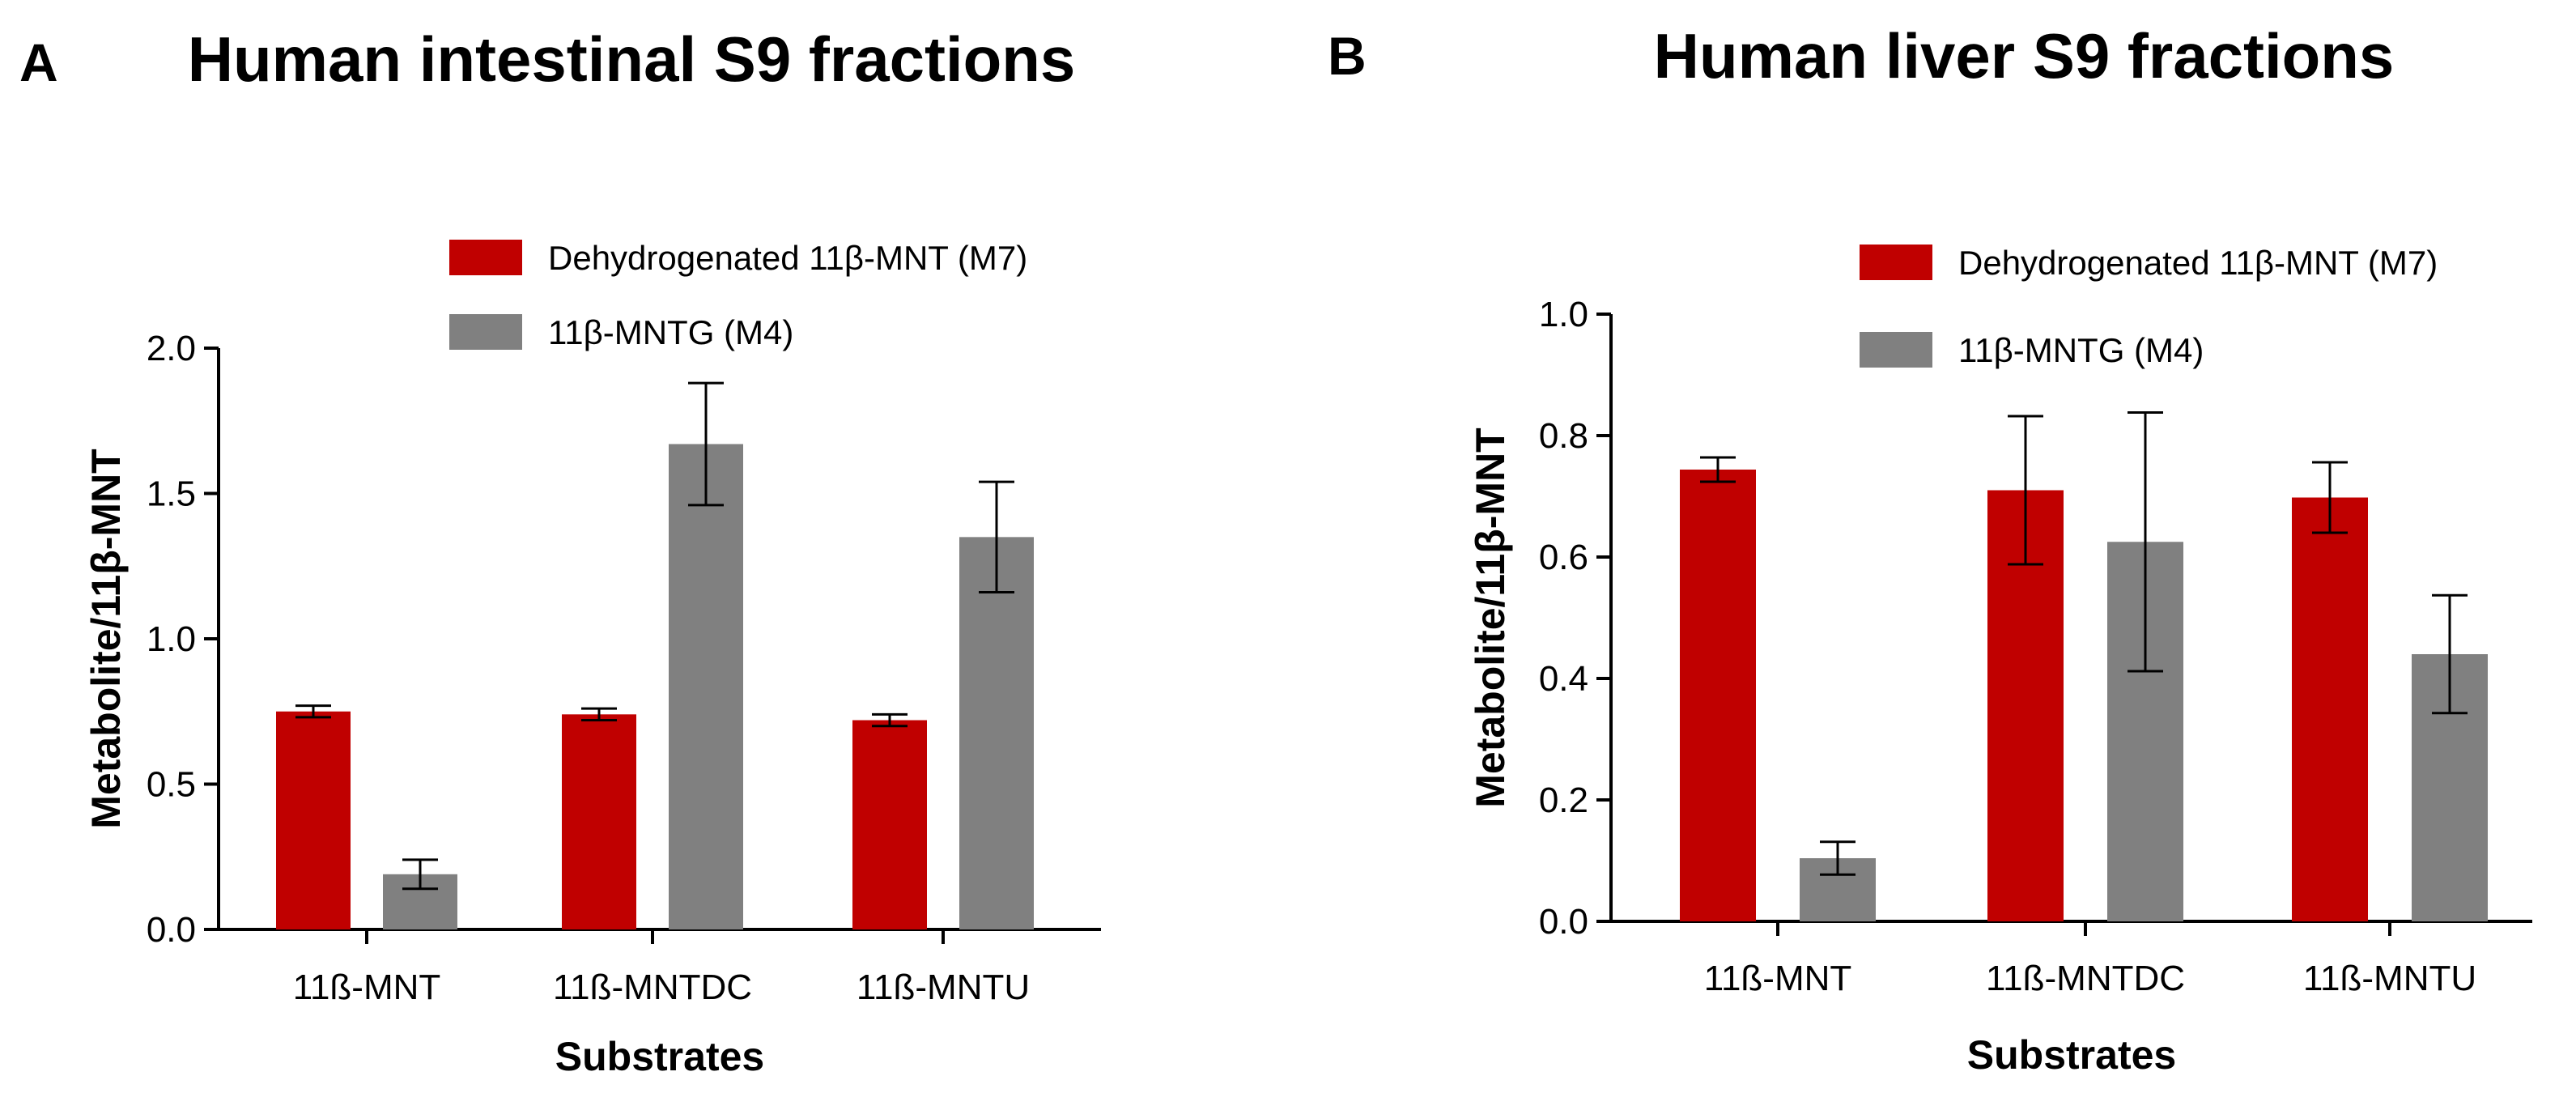  What do you see at coordinates (1563, 557) in the screenshot?
I see `y-tick-label: 0.6` at bounding box center [1563, 557].